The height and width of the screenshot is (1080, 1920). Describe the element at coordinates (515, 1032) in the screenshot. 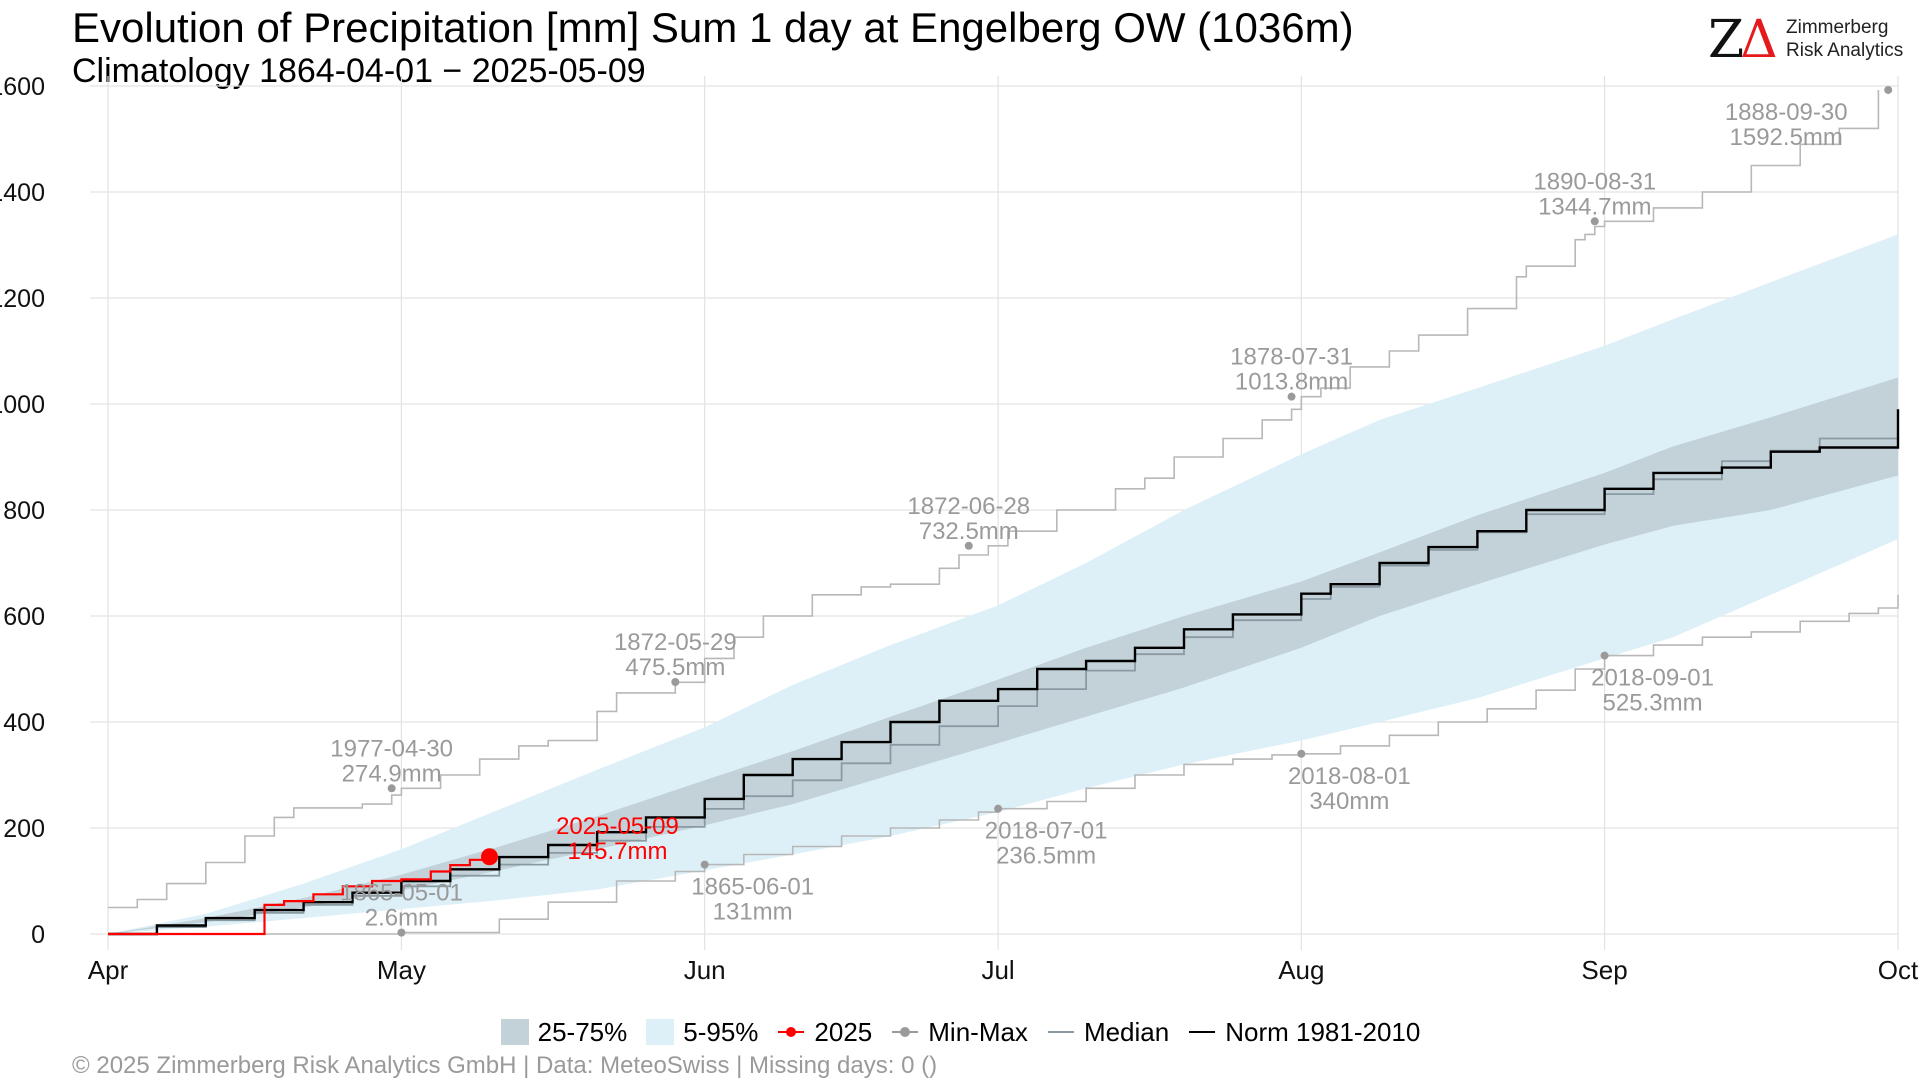

I see `legend-key-iqr` at that location.